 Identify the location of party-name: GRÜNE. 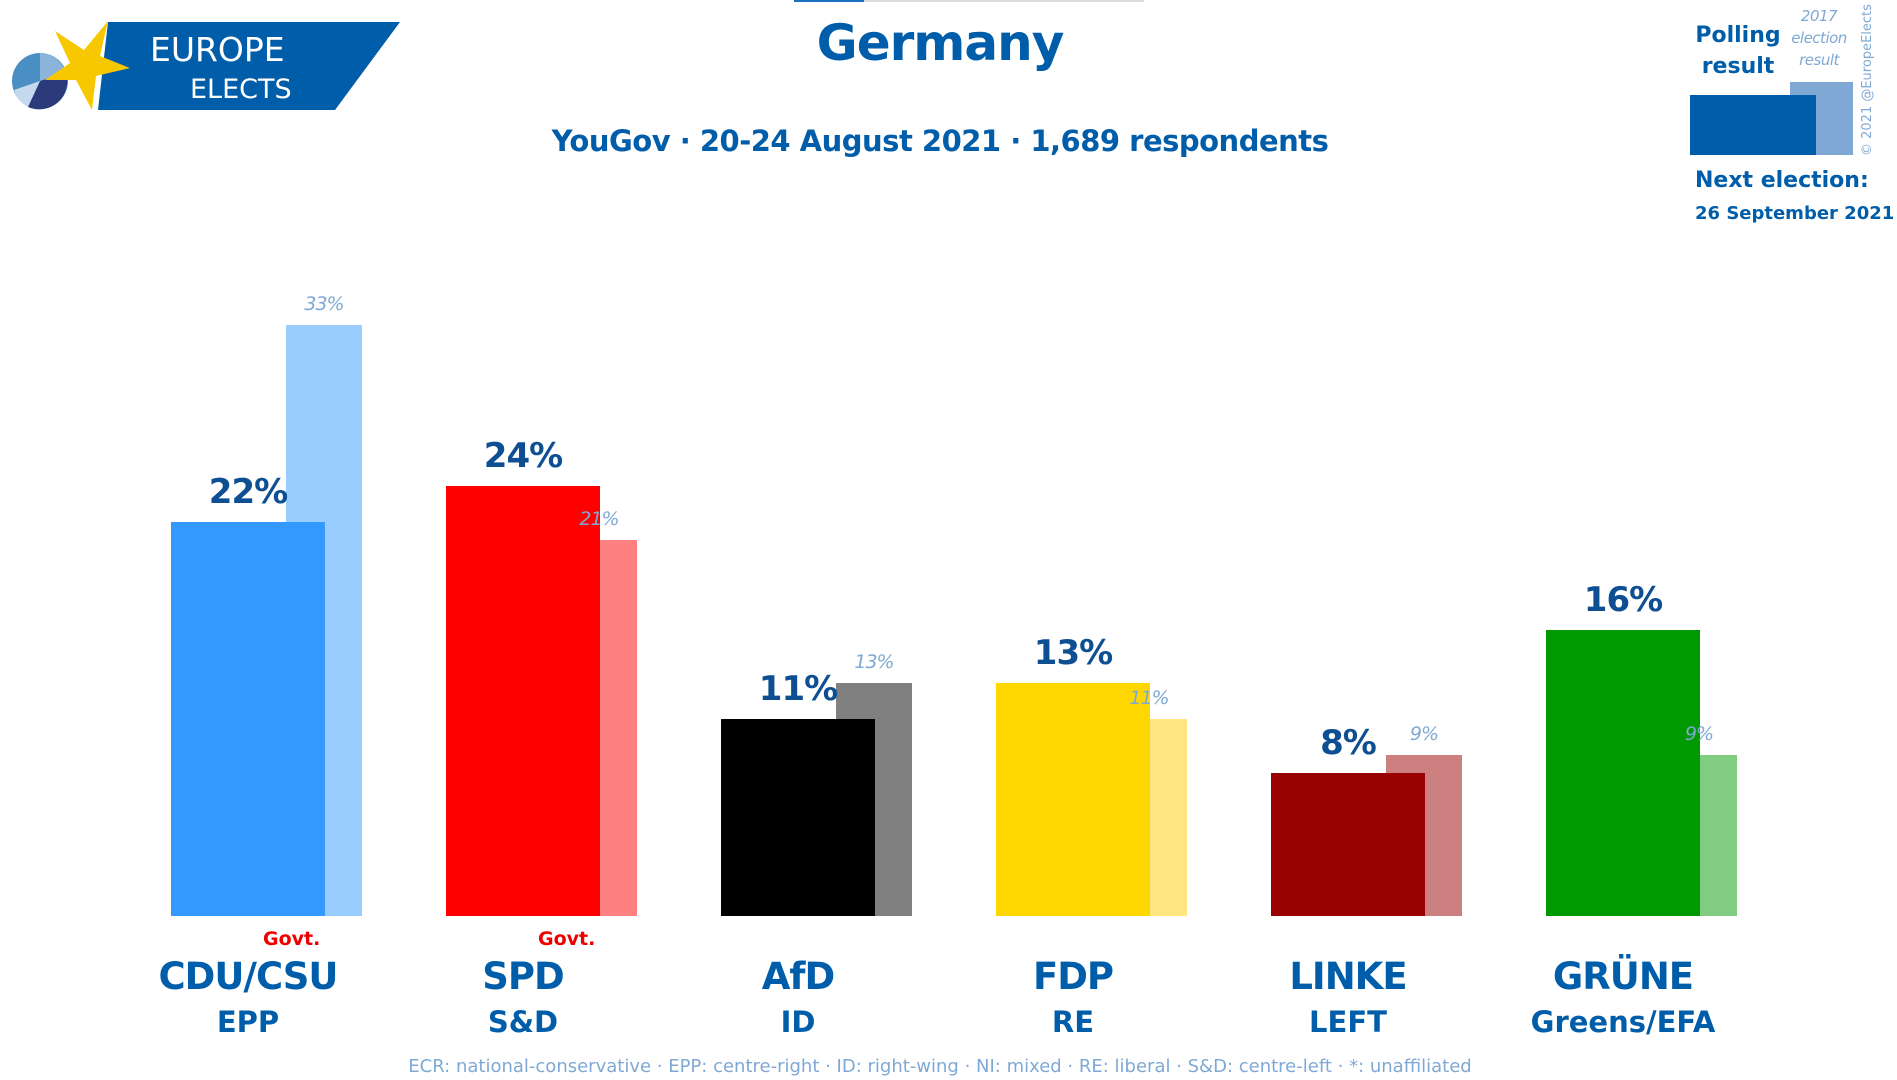
(1623, 976).